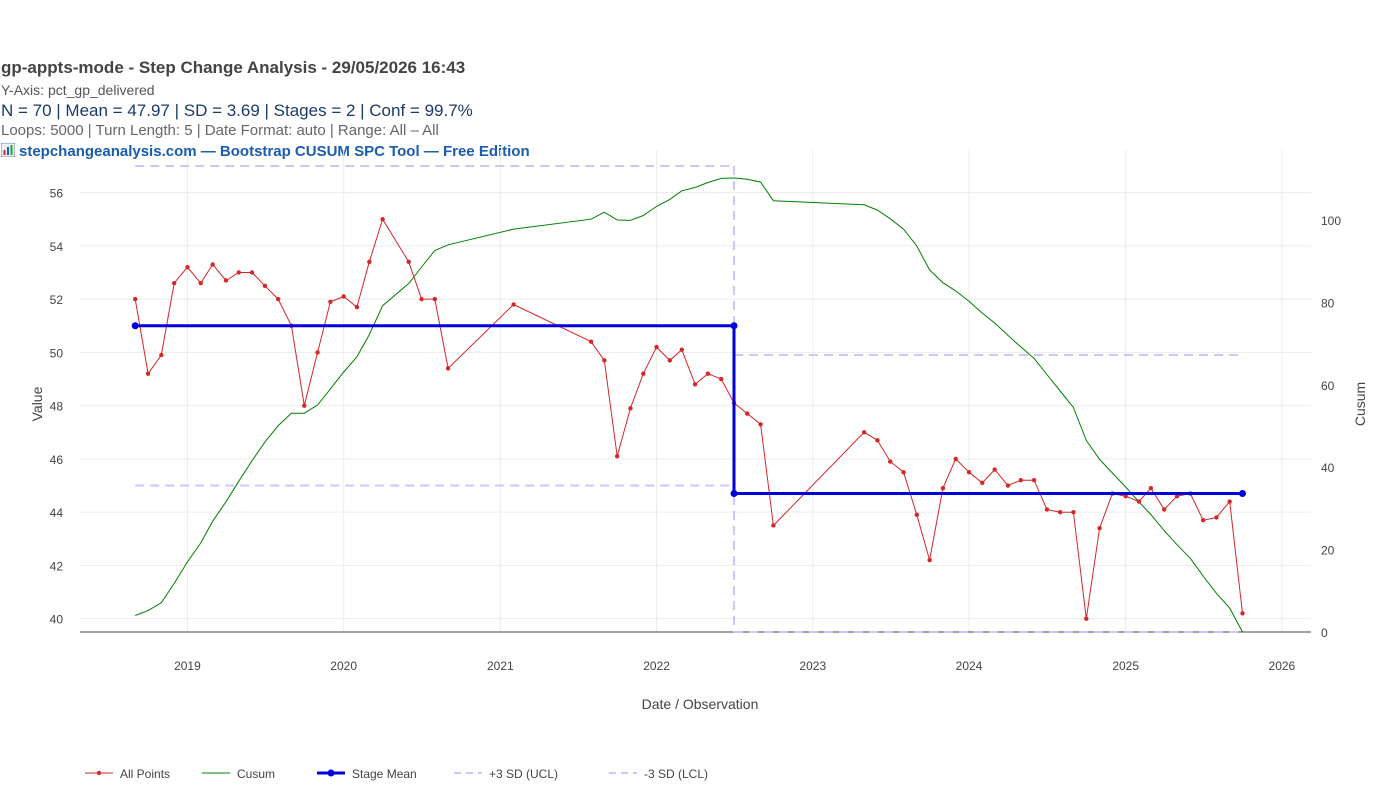 The image size is (1400, 800). What do you see at coordinates (1328, 551) in the screenshot?
I see `y2-tick-label: 20` at bounding box center [1328, 551].